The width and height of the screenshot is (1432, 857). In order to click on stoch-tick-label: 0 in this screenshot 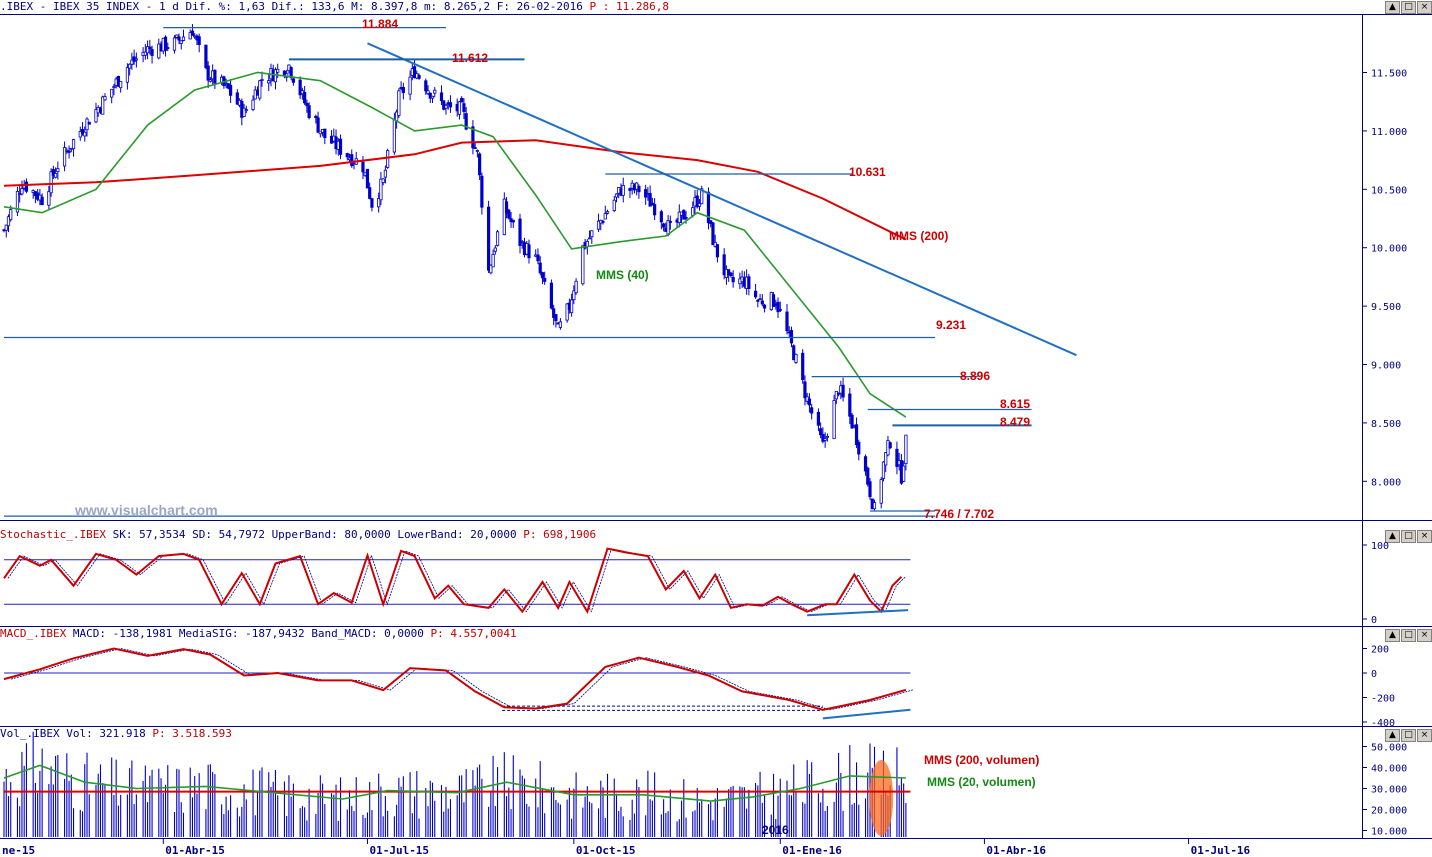, I will do `click(1374, 620)`.